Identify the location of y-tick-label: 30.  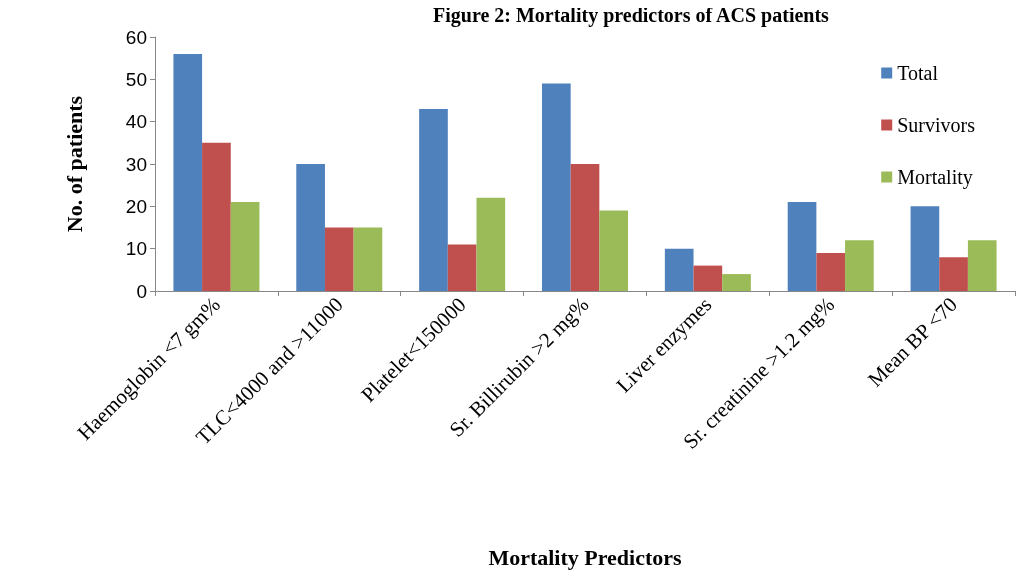
(136, 164).